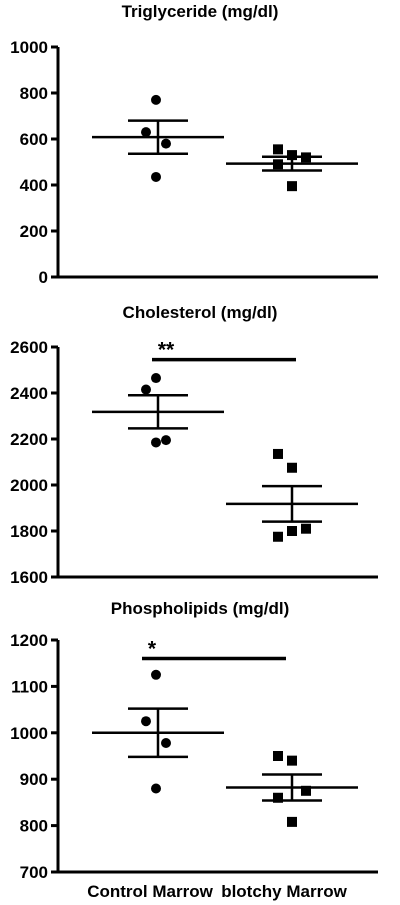  I want to click on y-tick-label: 2000, so click(29, 485).